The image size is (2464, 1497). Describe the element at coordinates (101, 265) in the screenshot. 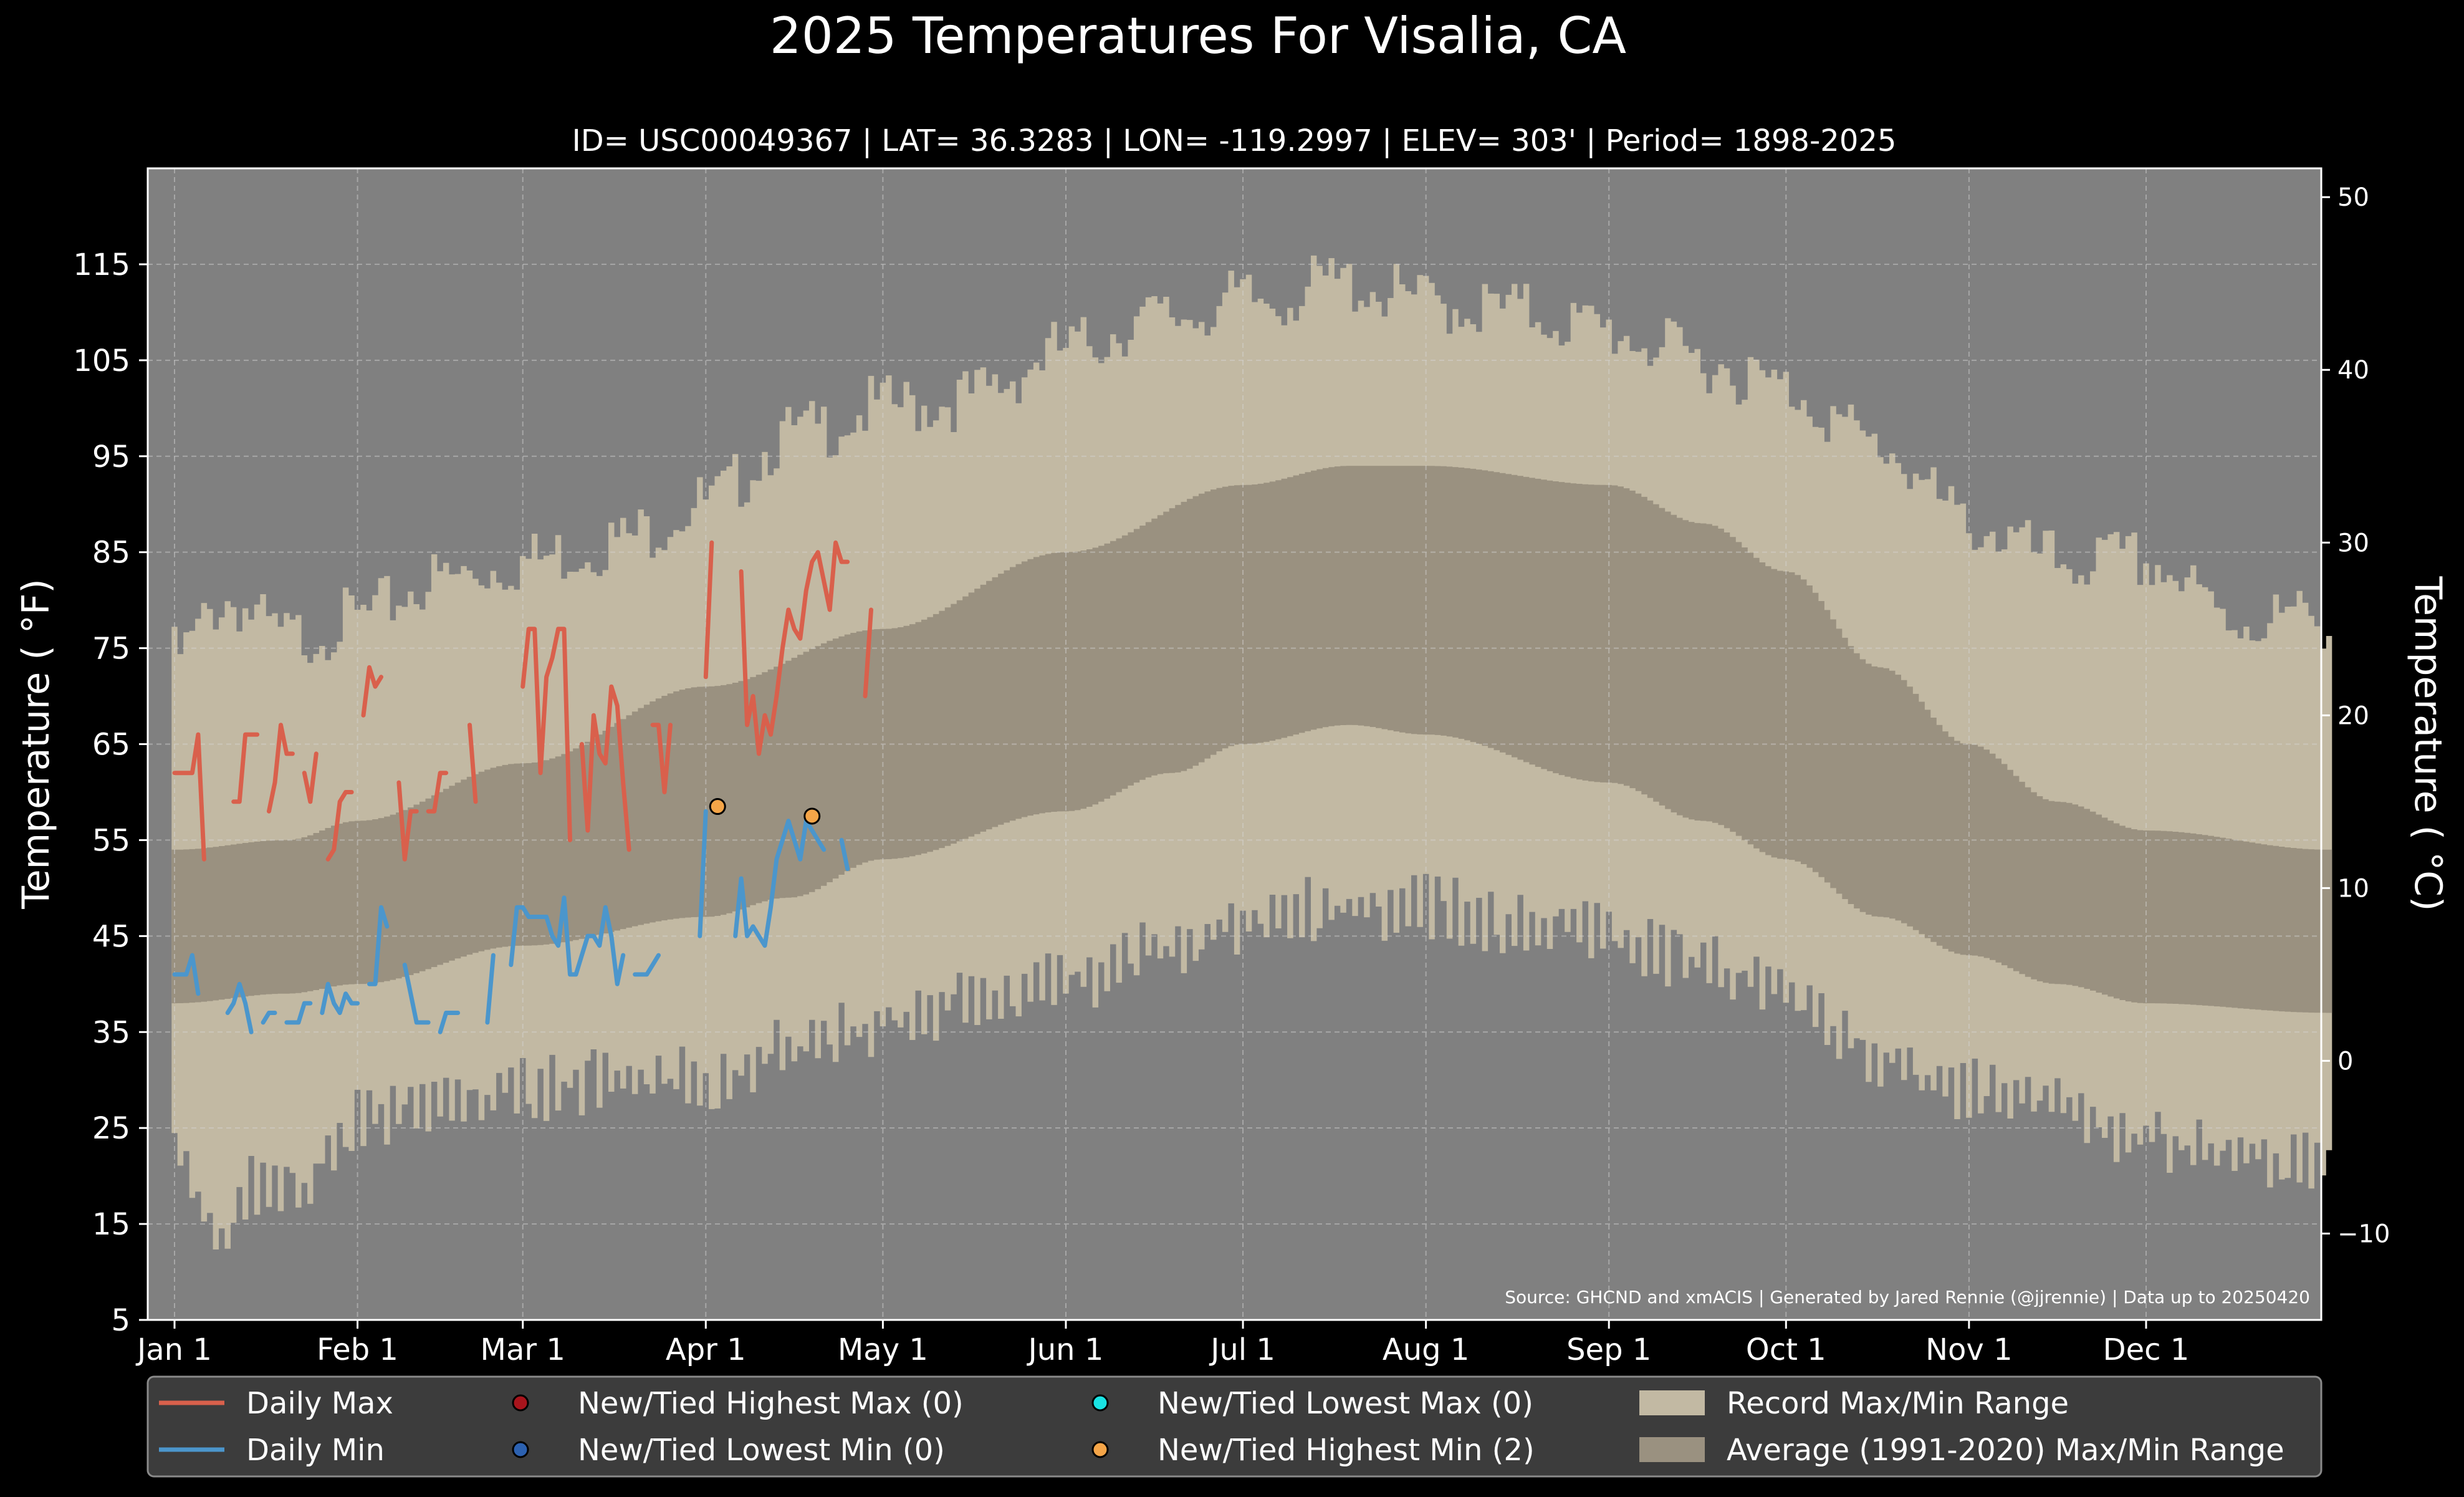

I see `y-tick-label: 115` at that location.